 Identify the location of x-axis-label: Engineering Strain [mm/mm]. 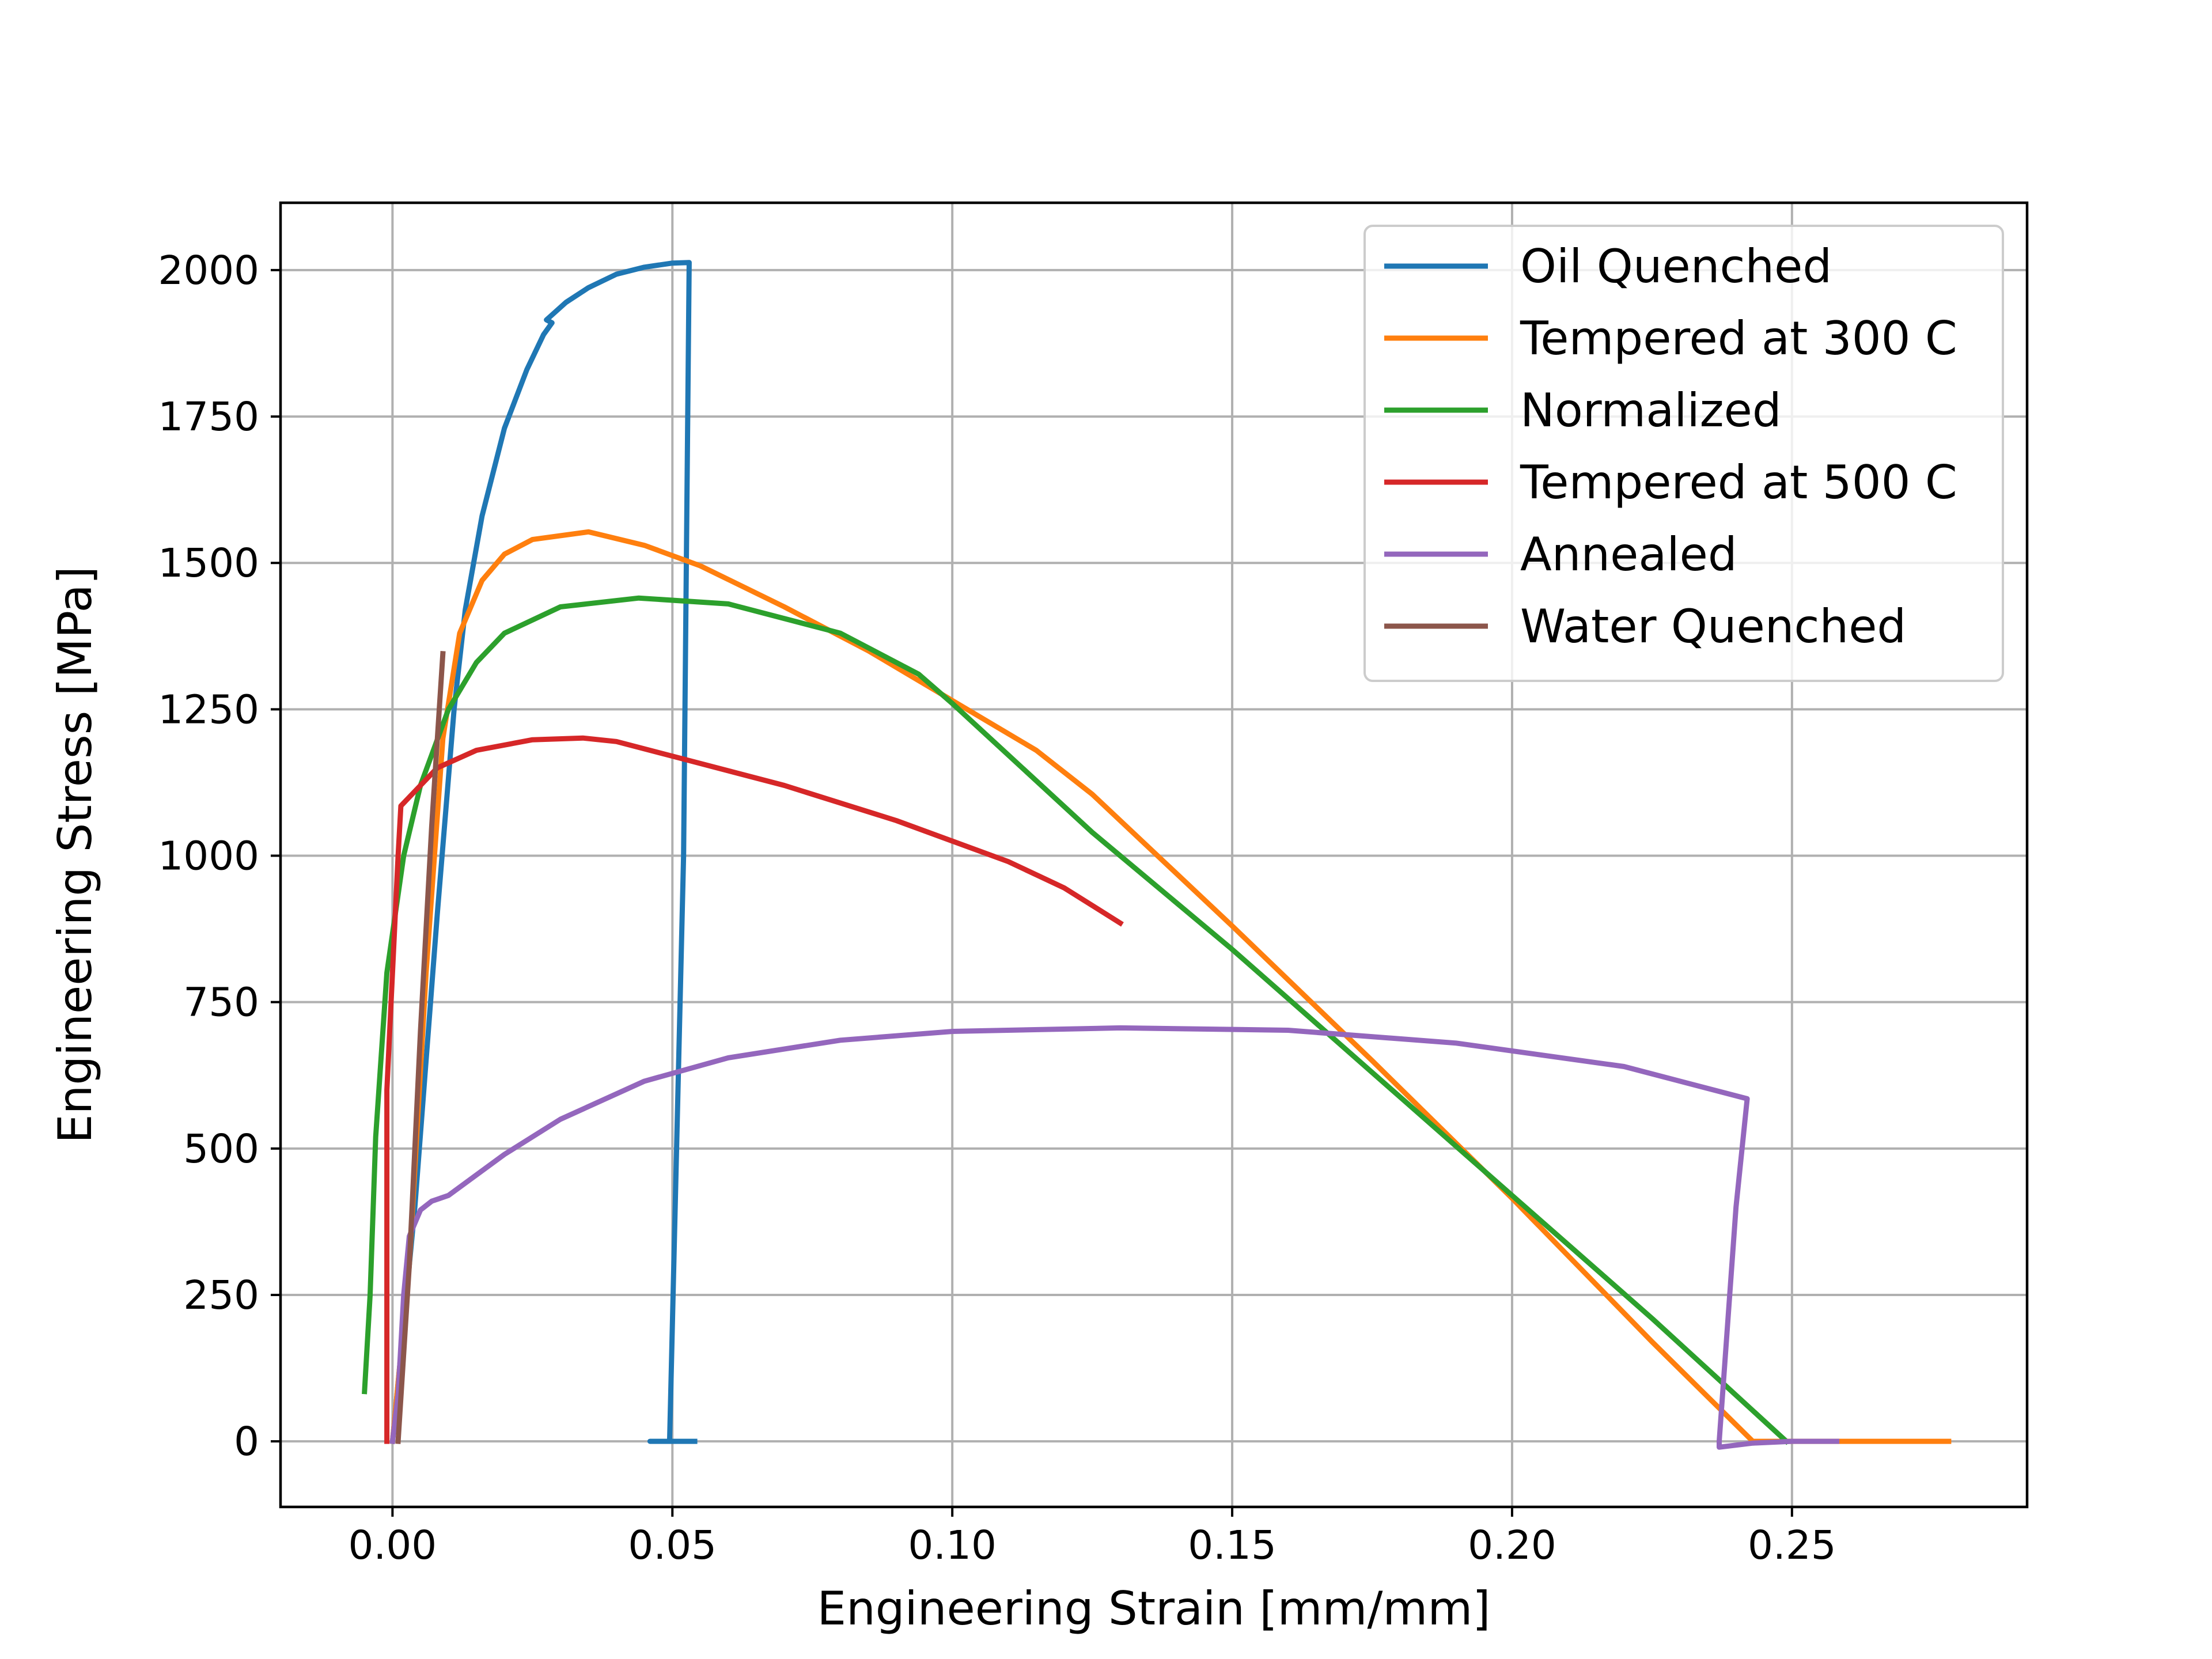
(1154, 1608).